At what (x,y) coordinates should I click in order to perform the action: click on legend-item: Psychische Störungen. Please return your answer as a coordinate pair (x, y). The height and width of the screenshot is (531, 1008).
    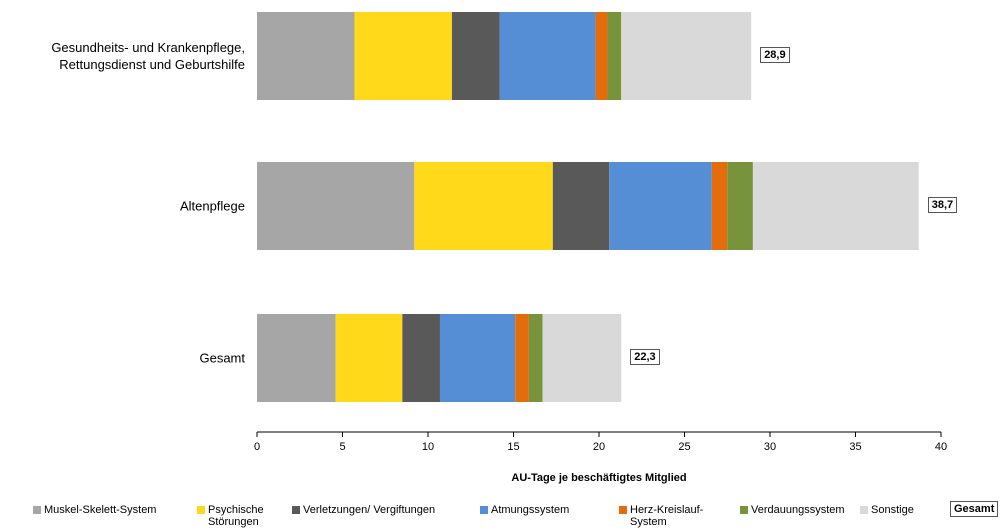
    Looking at the image, I should click on (230, 516).